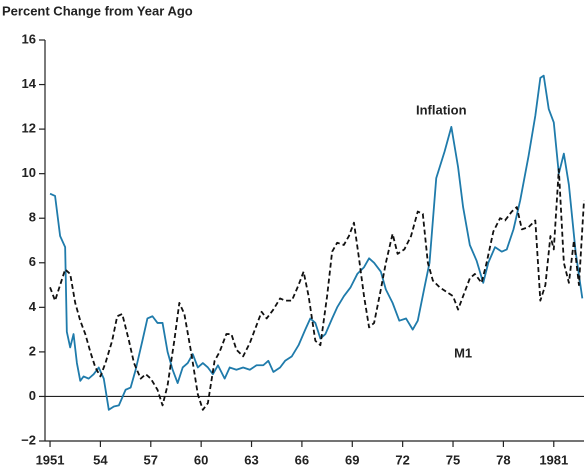 This screenshot has height=474, width=587. Describe the element at coordinates (100, 459) in the screenshot. I see `x-tick-label: 54` at that location.